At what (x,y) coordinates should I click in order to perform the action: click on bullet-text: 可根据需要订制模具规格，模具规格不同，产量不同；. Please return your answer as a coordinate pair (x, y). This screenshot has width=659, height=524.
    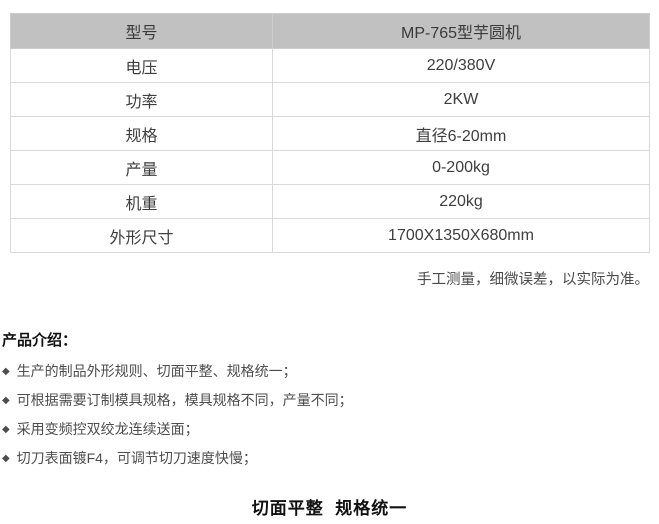
    Looking at the image, I should click on (184, 400).